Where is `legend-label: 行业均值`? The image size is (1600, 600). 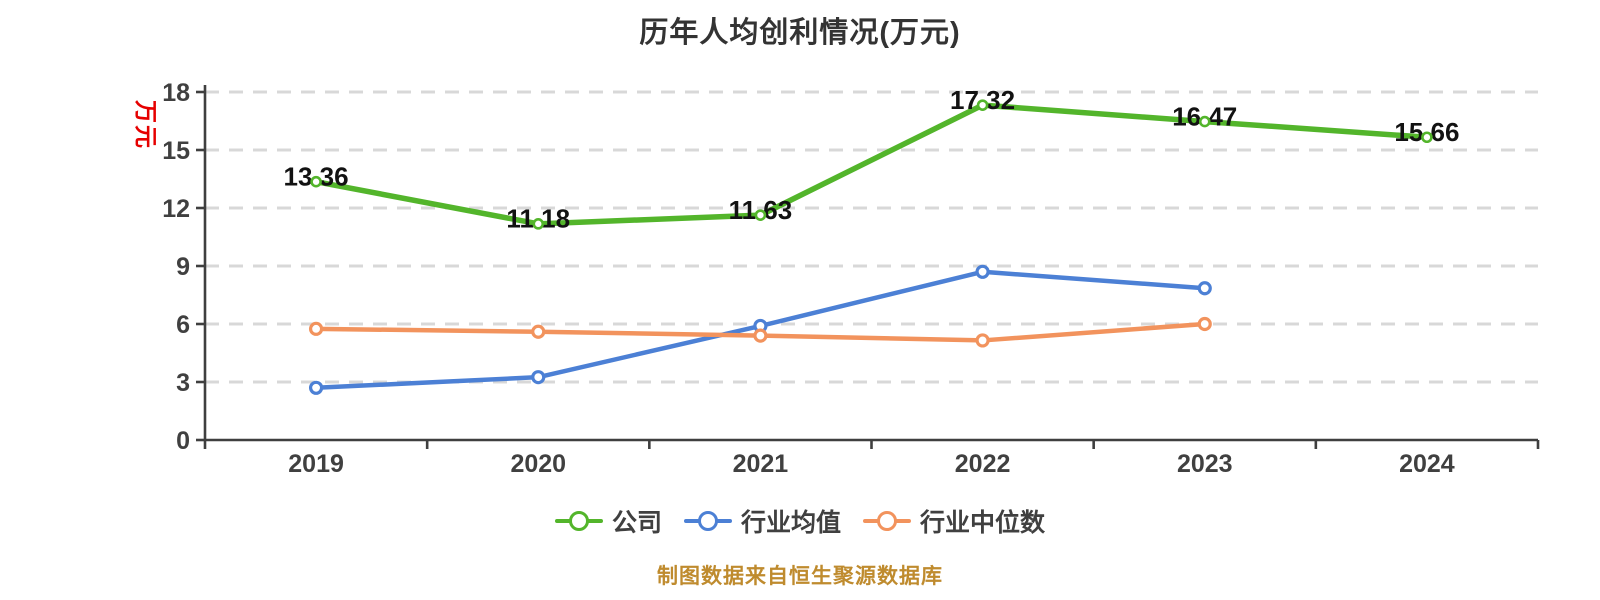
legend-label: 行业均值 is located at coordinates (790, 523).